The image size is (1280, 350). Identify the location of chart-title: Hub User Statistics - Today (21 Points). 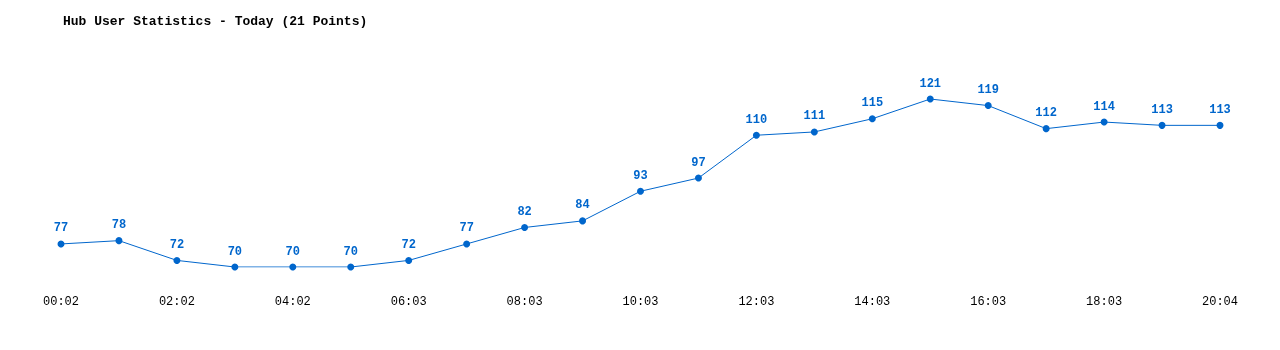
(215, 21).